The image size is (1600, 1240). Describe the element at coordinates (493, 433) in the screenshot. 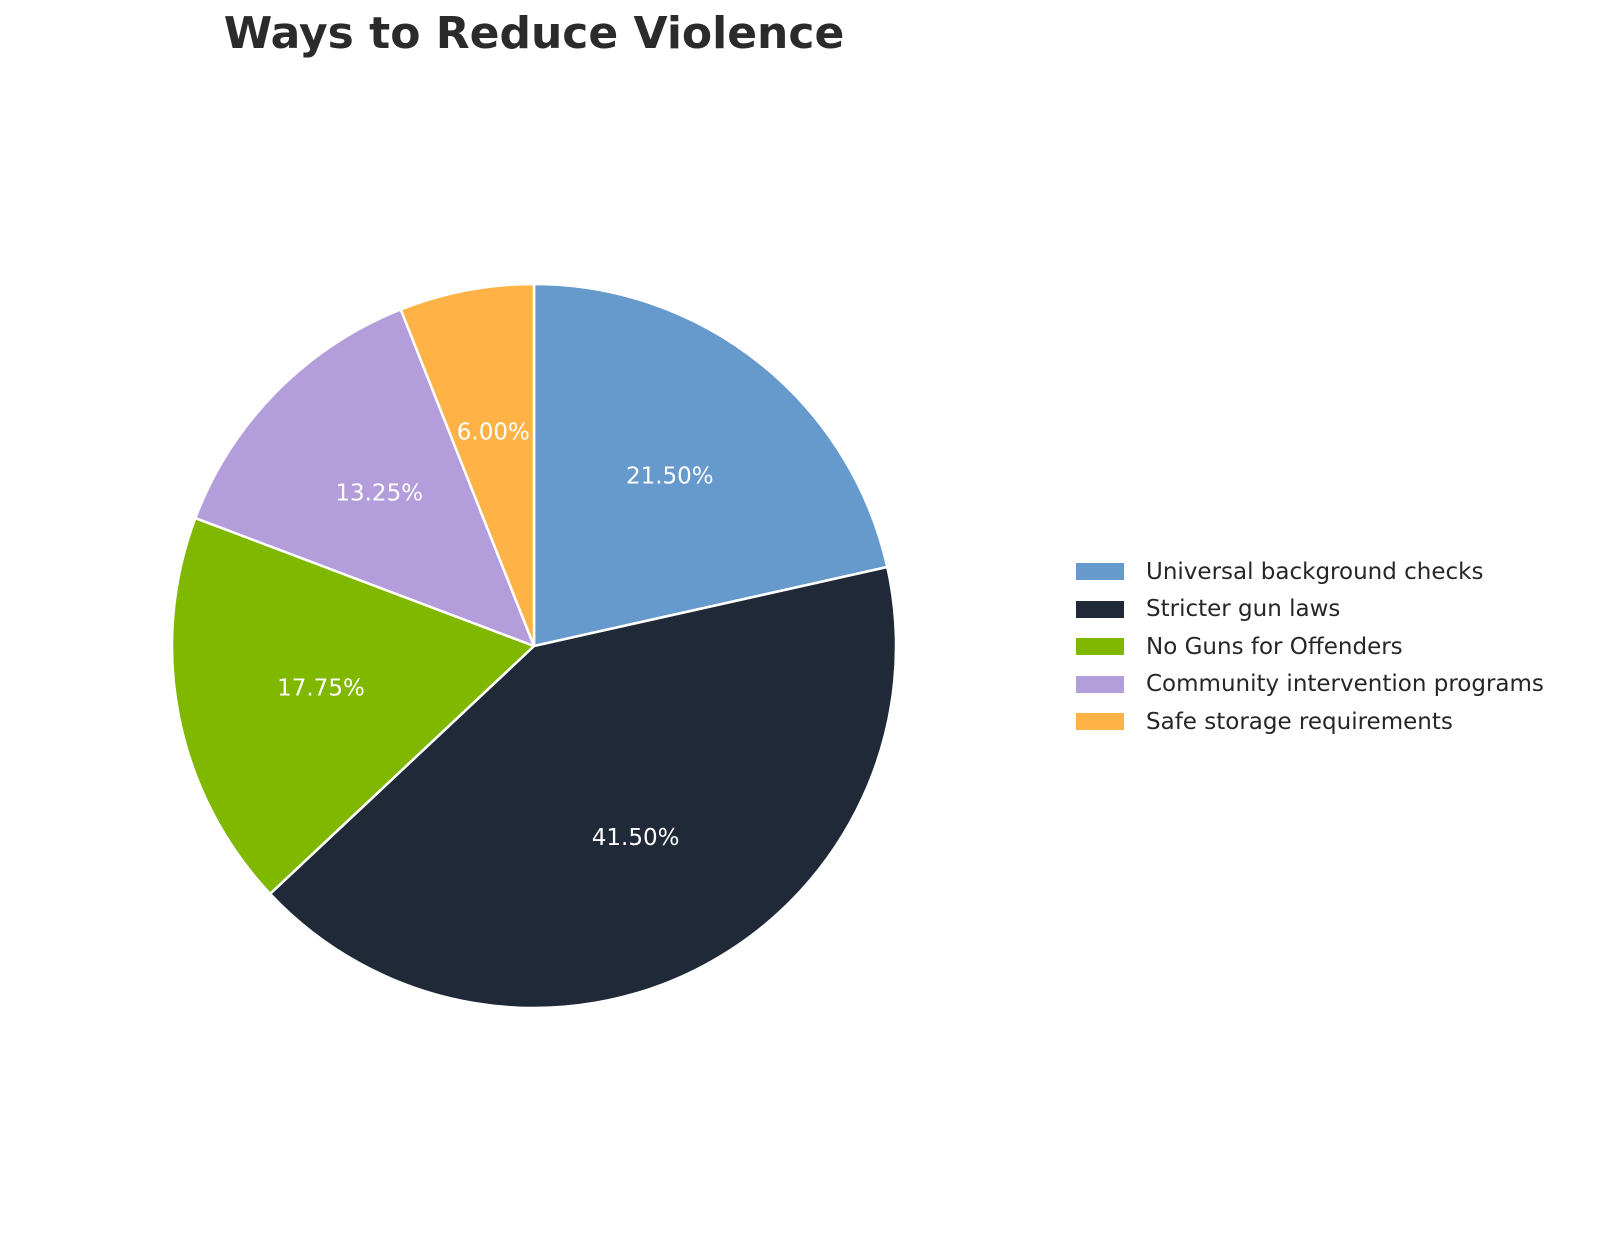

I see `slice-percent-label: 6.00%` at that location.